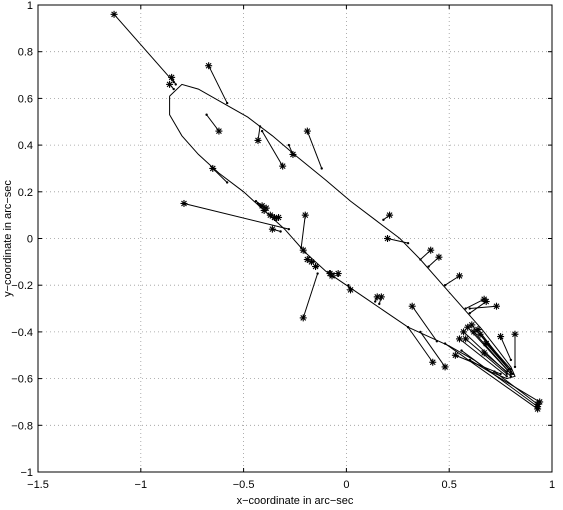  Describe the element at coordinates (22, 286) in the screenshot. I see `y-tick-label: −0.2` at that location.